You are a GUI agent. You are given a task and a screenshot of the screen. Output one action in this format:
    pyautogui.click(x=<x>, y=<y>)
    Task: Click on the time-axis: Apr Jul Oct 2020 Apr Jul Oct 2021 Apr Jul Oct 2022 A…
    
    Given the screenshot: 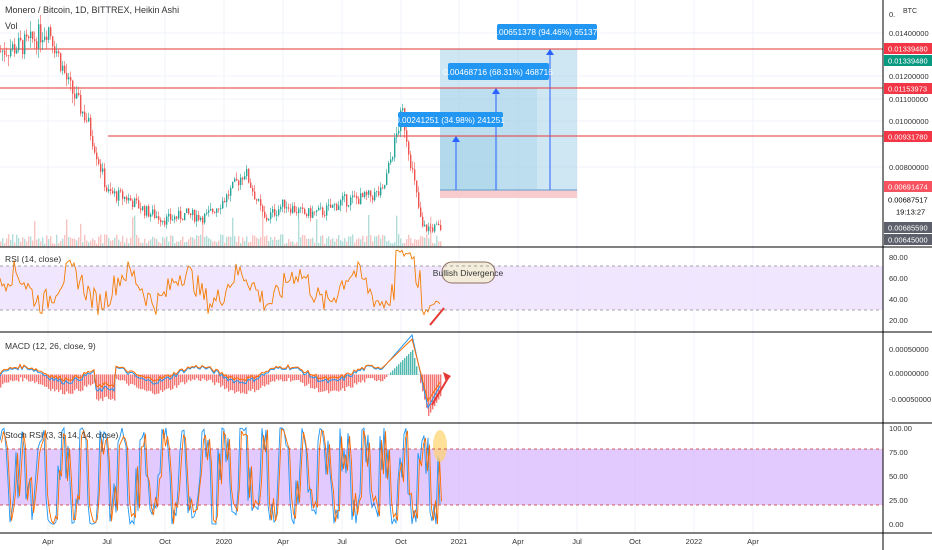 What is the action you would take?
    pyautogui.click(x=400, y=541)
    